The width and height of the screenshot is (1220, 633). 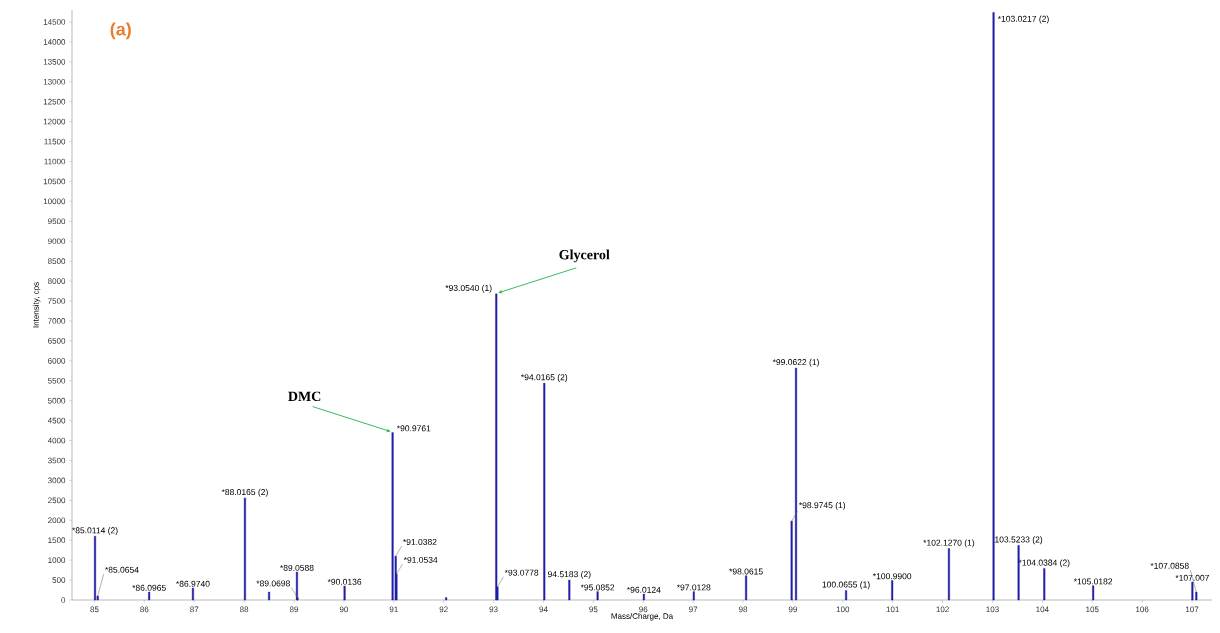 I want to click on y-tick-label: 7000, so click(x=57, y=321).